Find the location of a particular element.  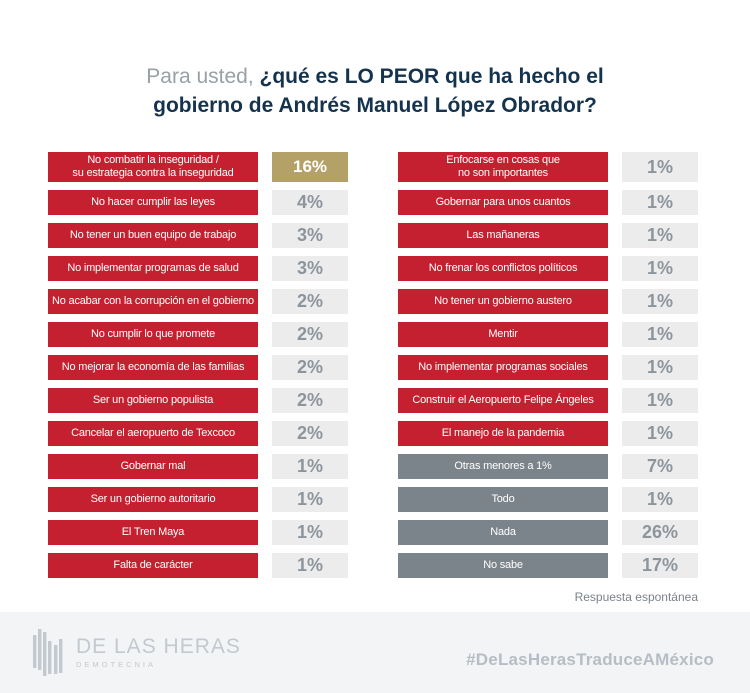

chart-row: Ser un gobierno autoritario 1% is located at coordinates (198, 499).